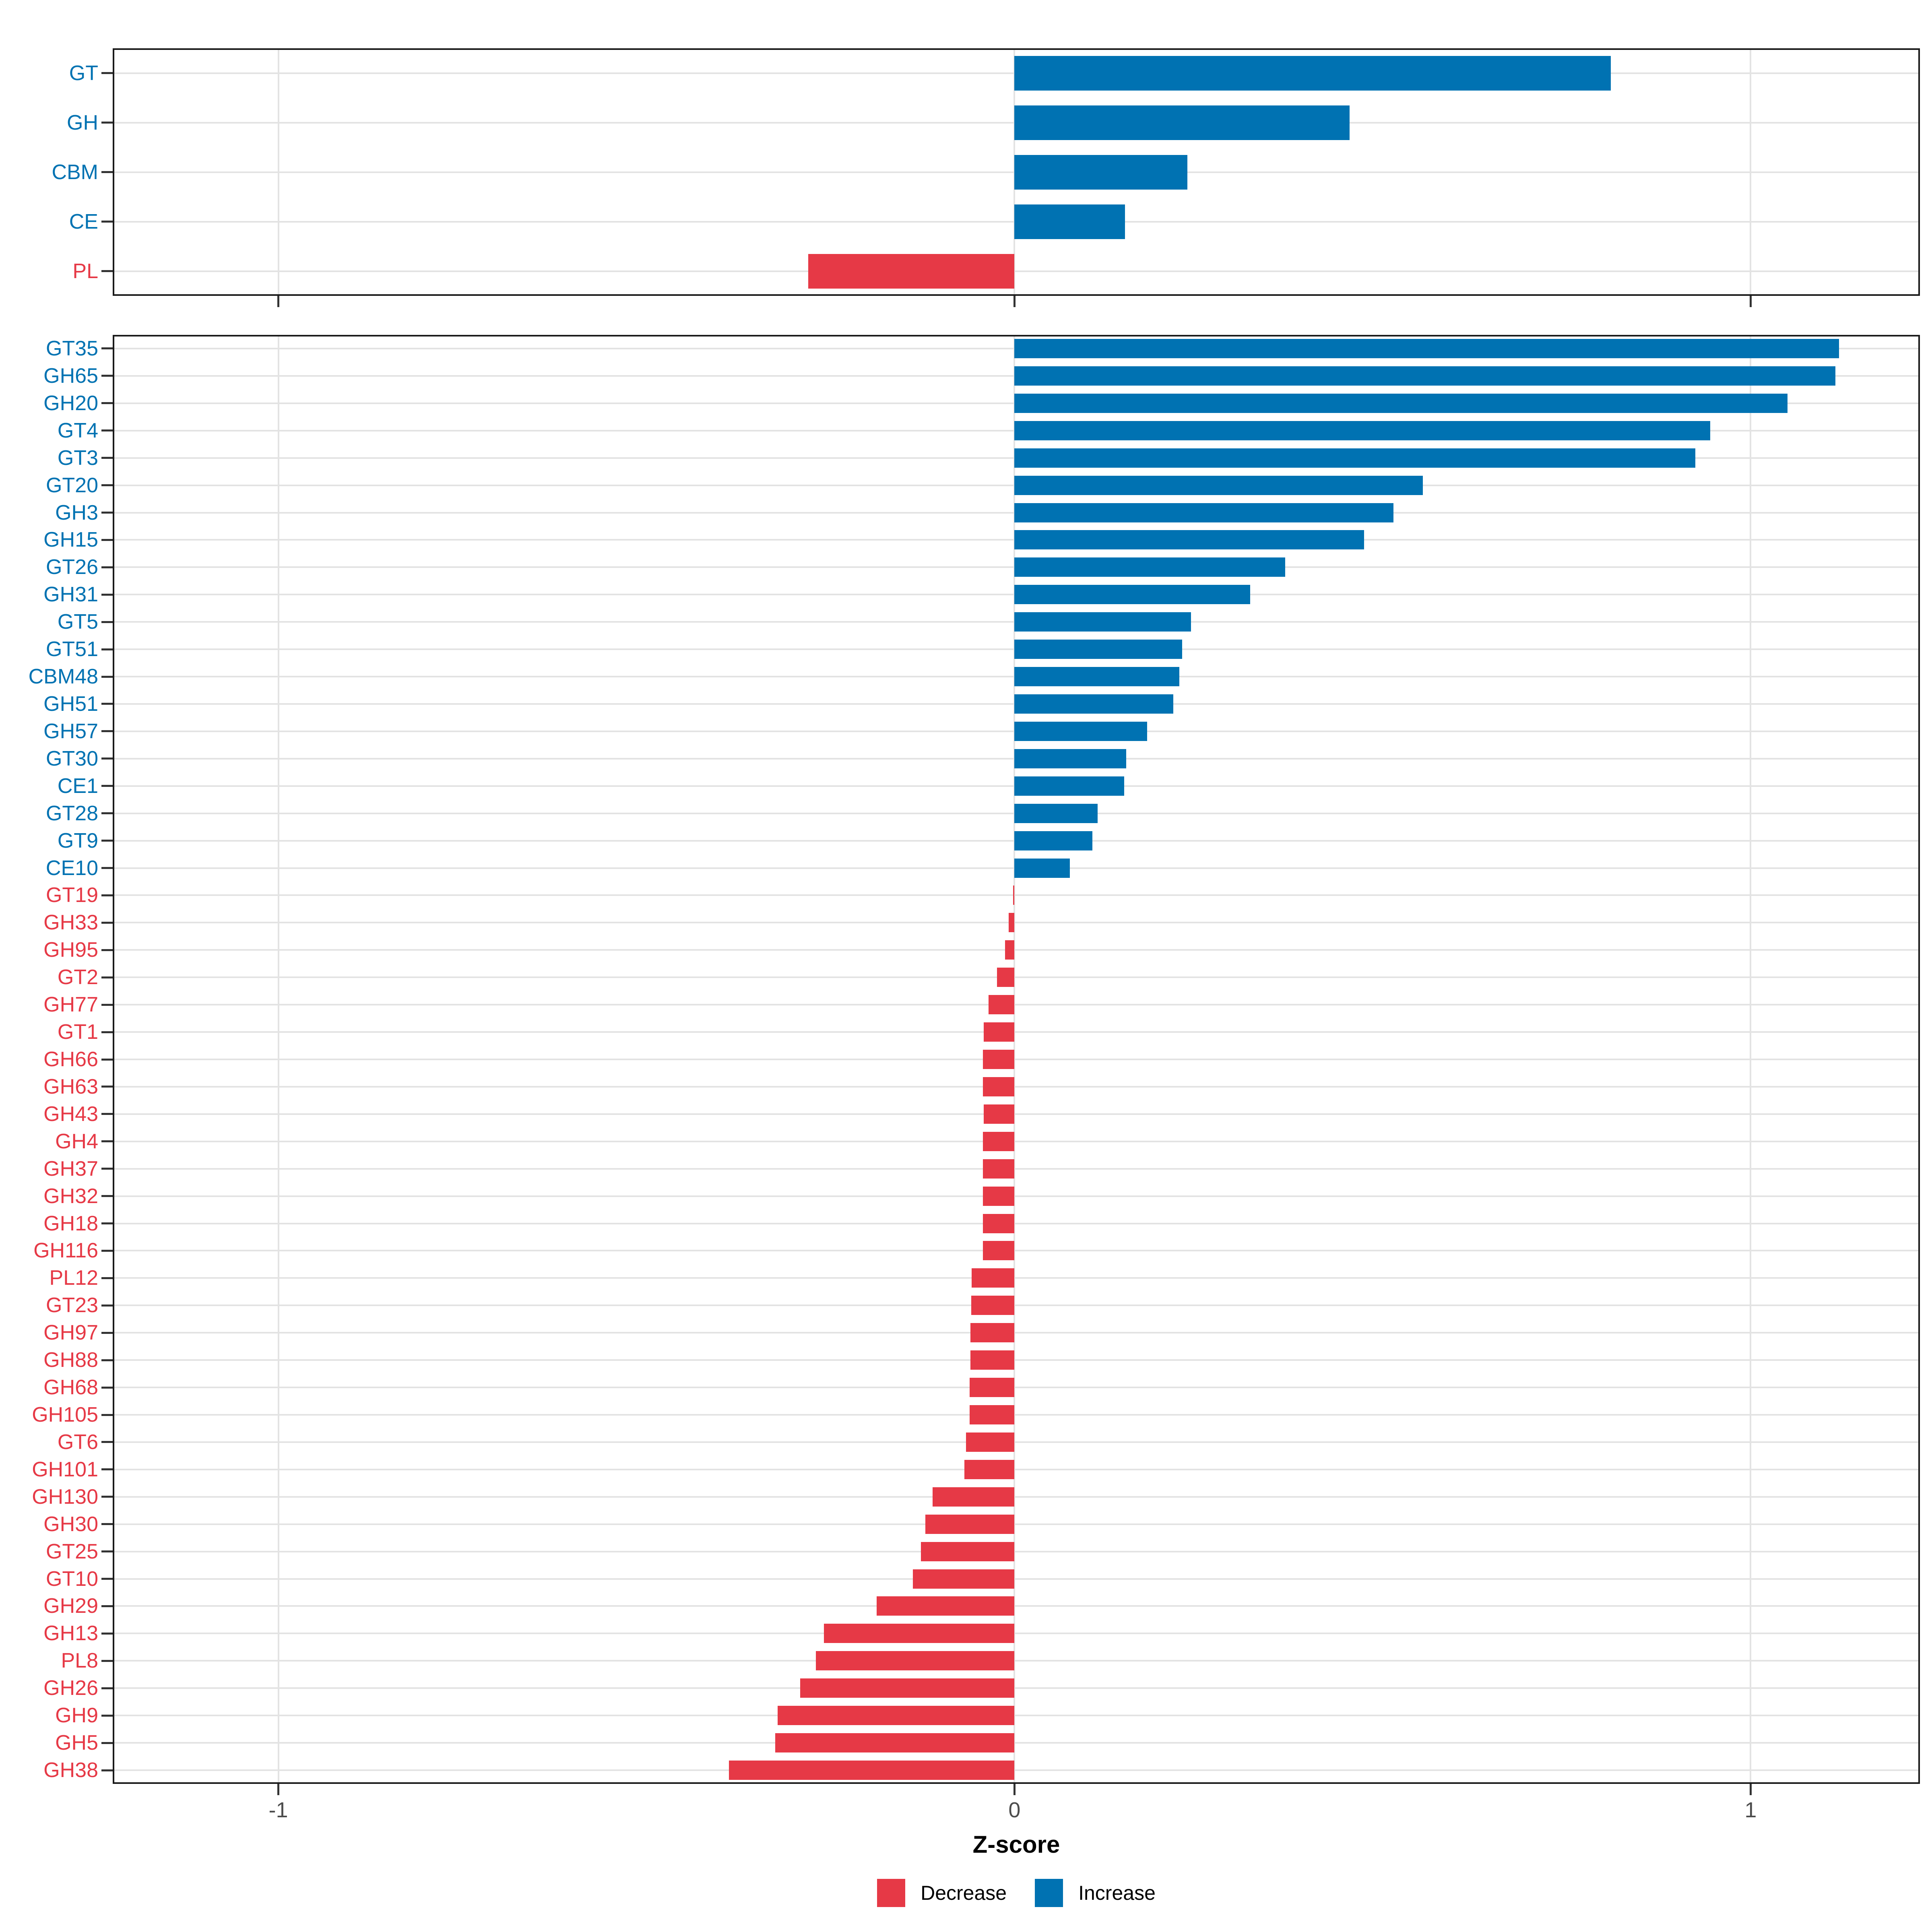  I want to click on bar-GH38, so click(872, 1770).